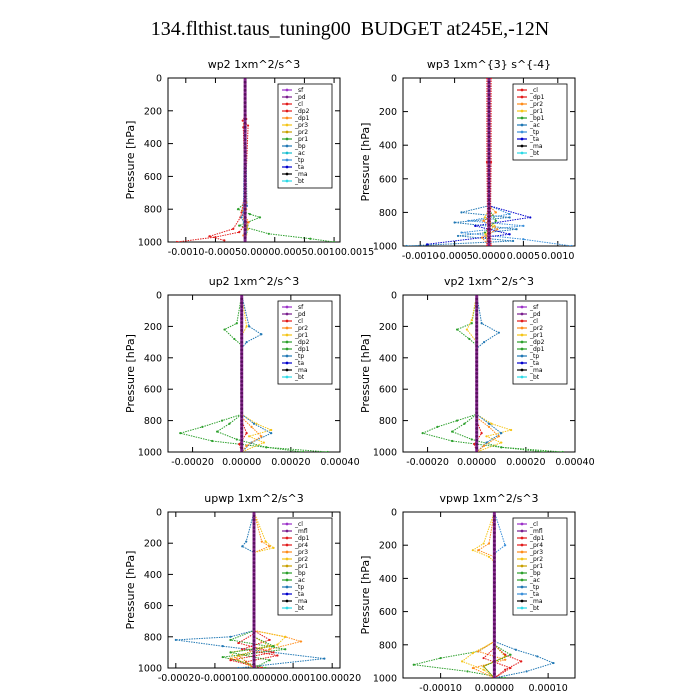  I want to click on x-tick-label: 0.0005, so click(523, 256).